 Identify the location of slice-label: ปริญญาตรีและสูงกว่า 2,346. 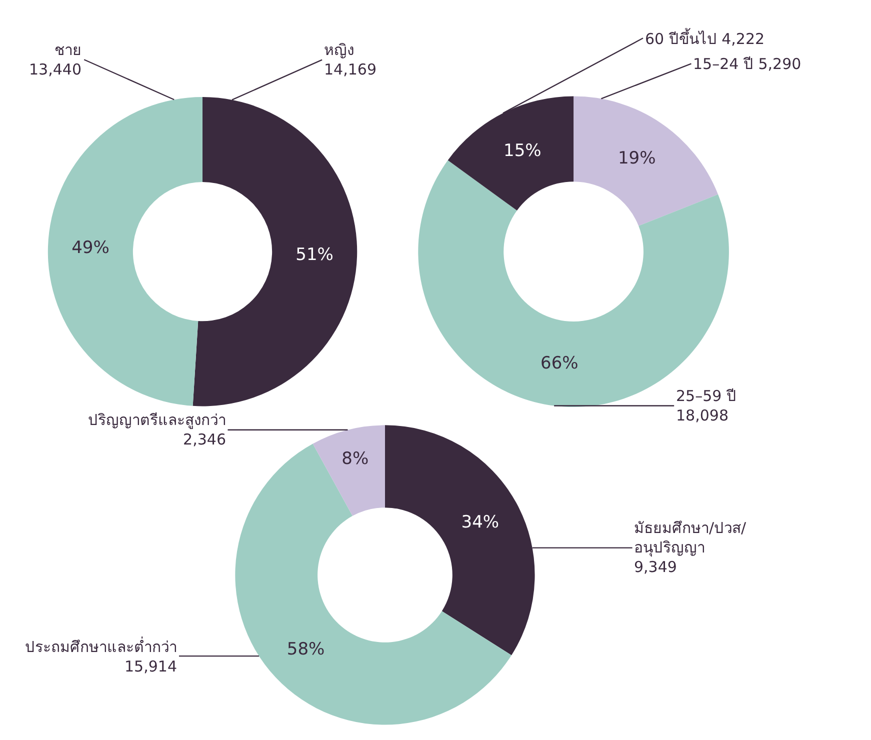
(157, 429).